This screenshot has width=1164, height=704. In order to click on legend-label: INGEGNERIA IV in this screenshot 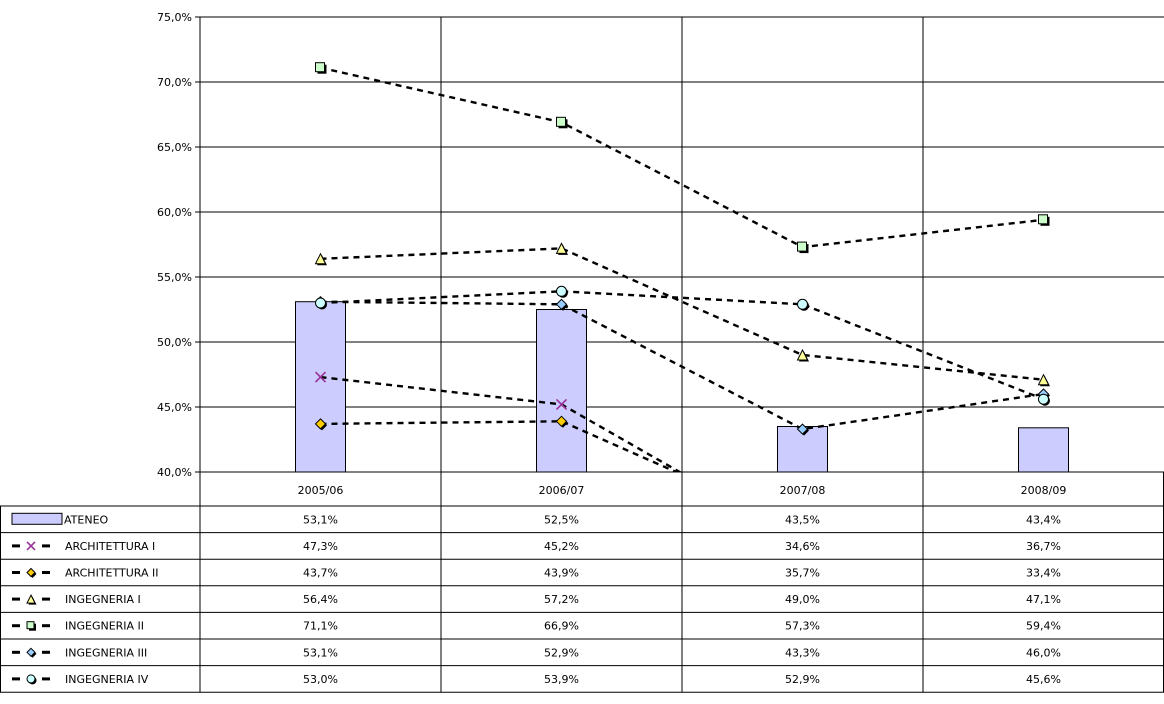, I will do `click(107, 679)`.